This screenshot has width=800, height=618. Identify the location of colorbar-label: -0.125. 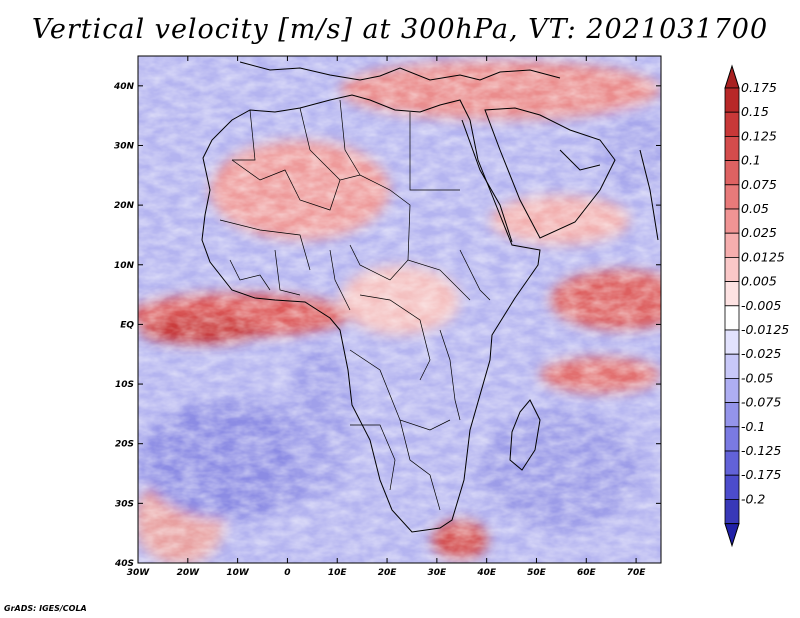
(761, 450).